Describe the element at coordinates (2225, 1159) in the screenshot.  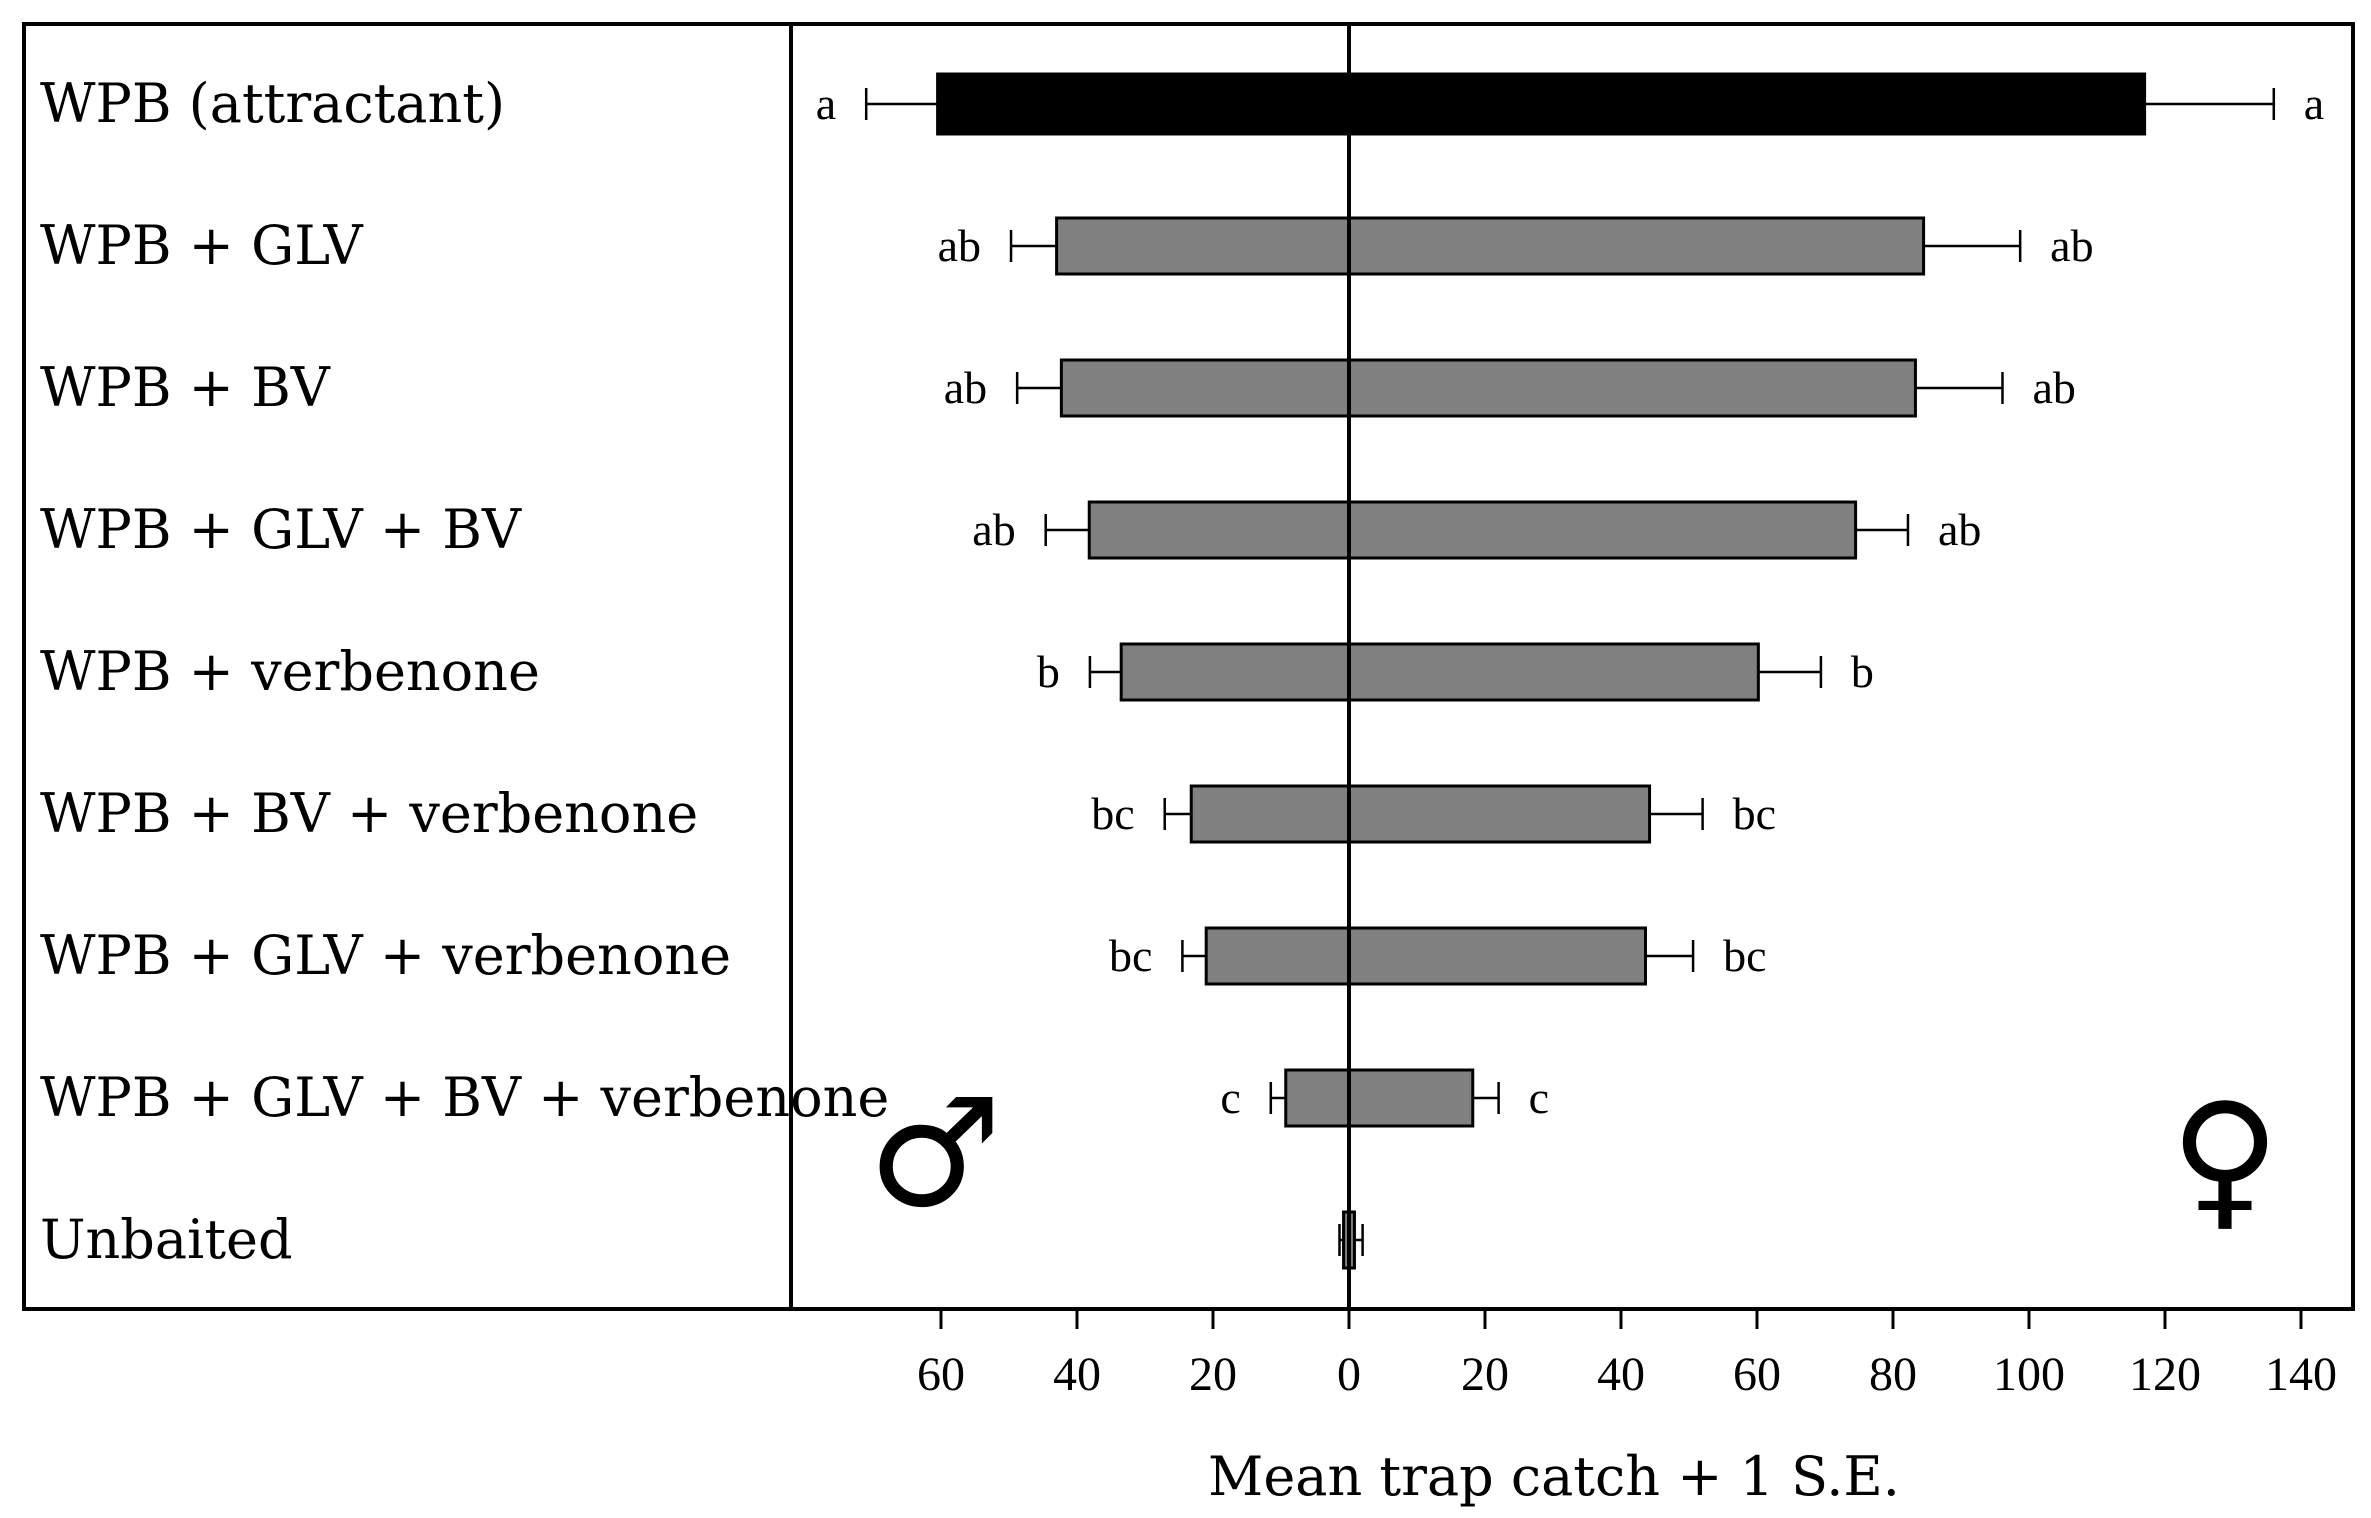
I see `female-symbol-icon: ♀` at that location.